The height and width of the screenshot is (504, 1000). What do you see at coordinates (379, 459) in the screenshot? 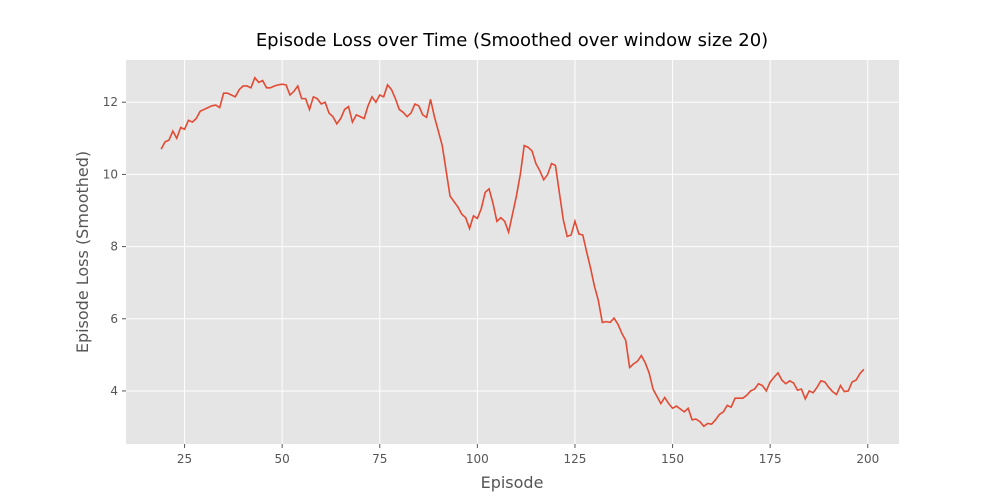
I see `x-tick-label: 75` at bounding box center [379, 459].